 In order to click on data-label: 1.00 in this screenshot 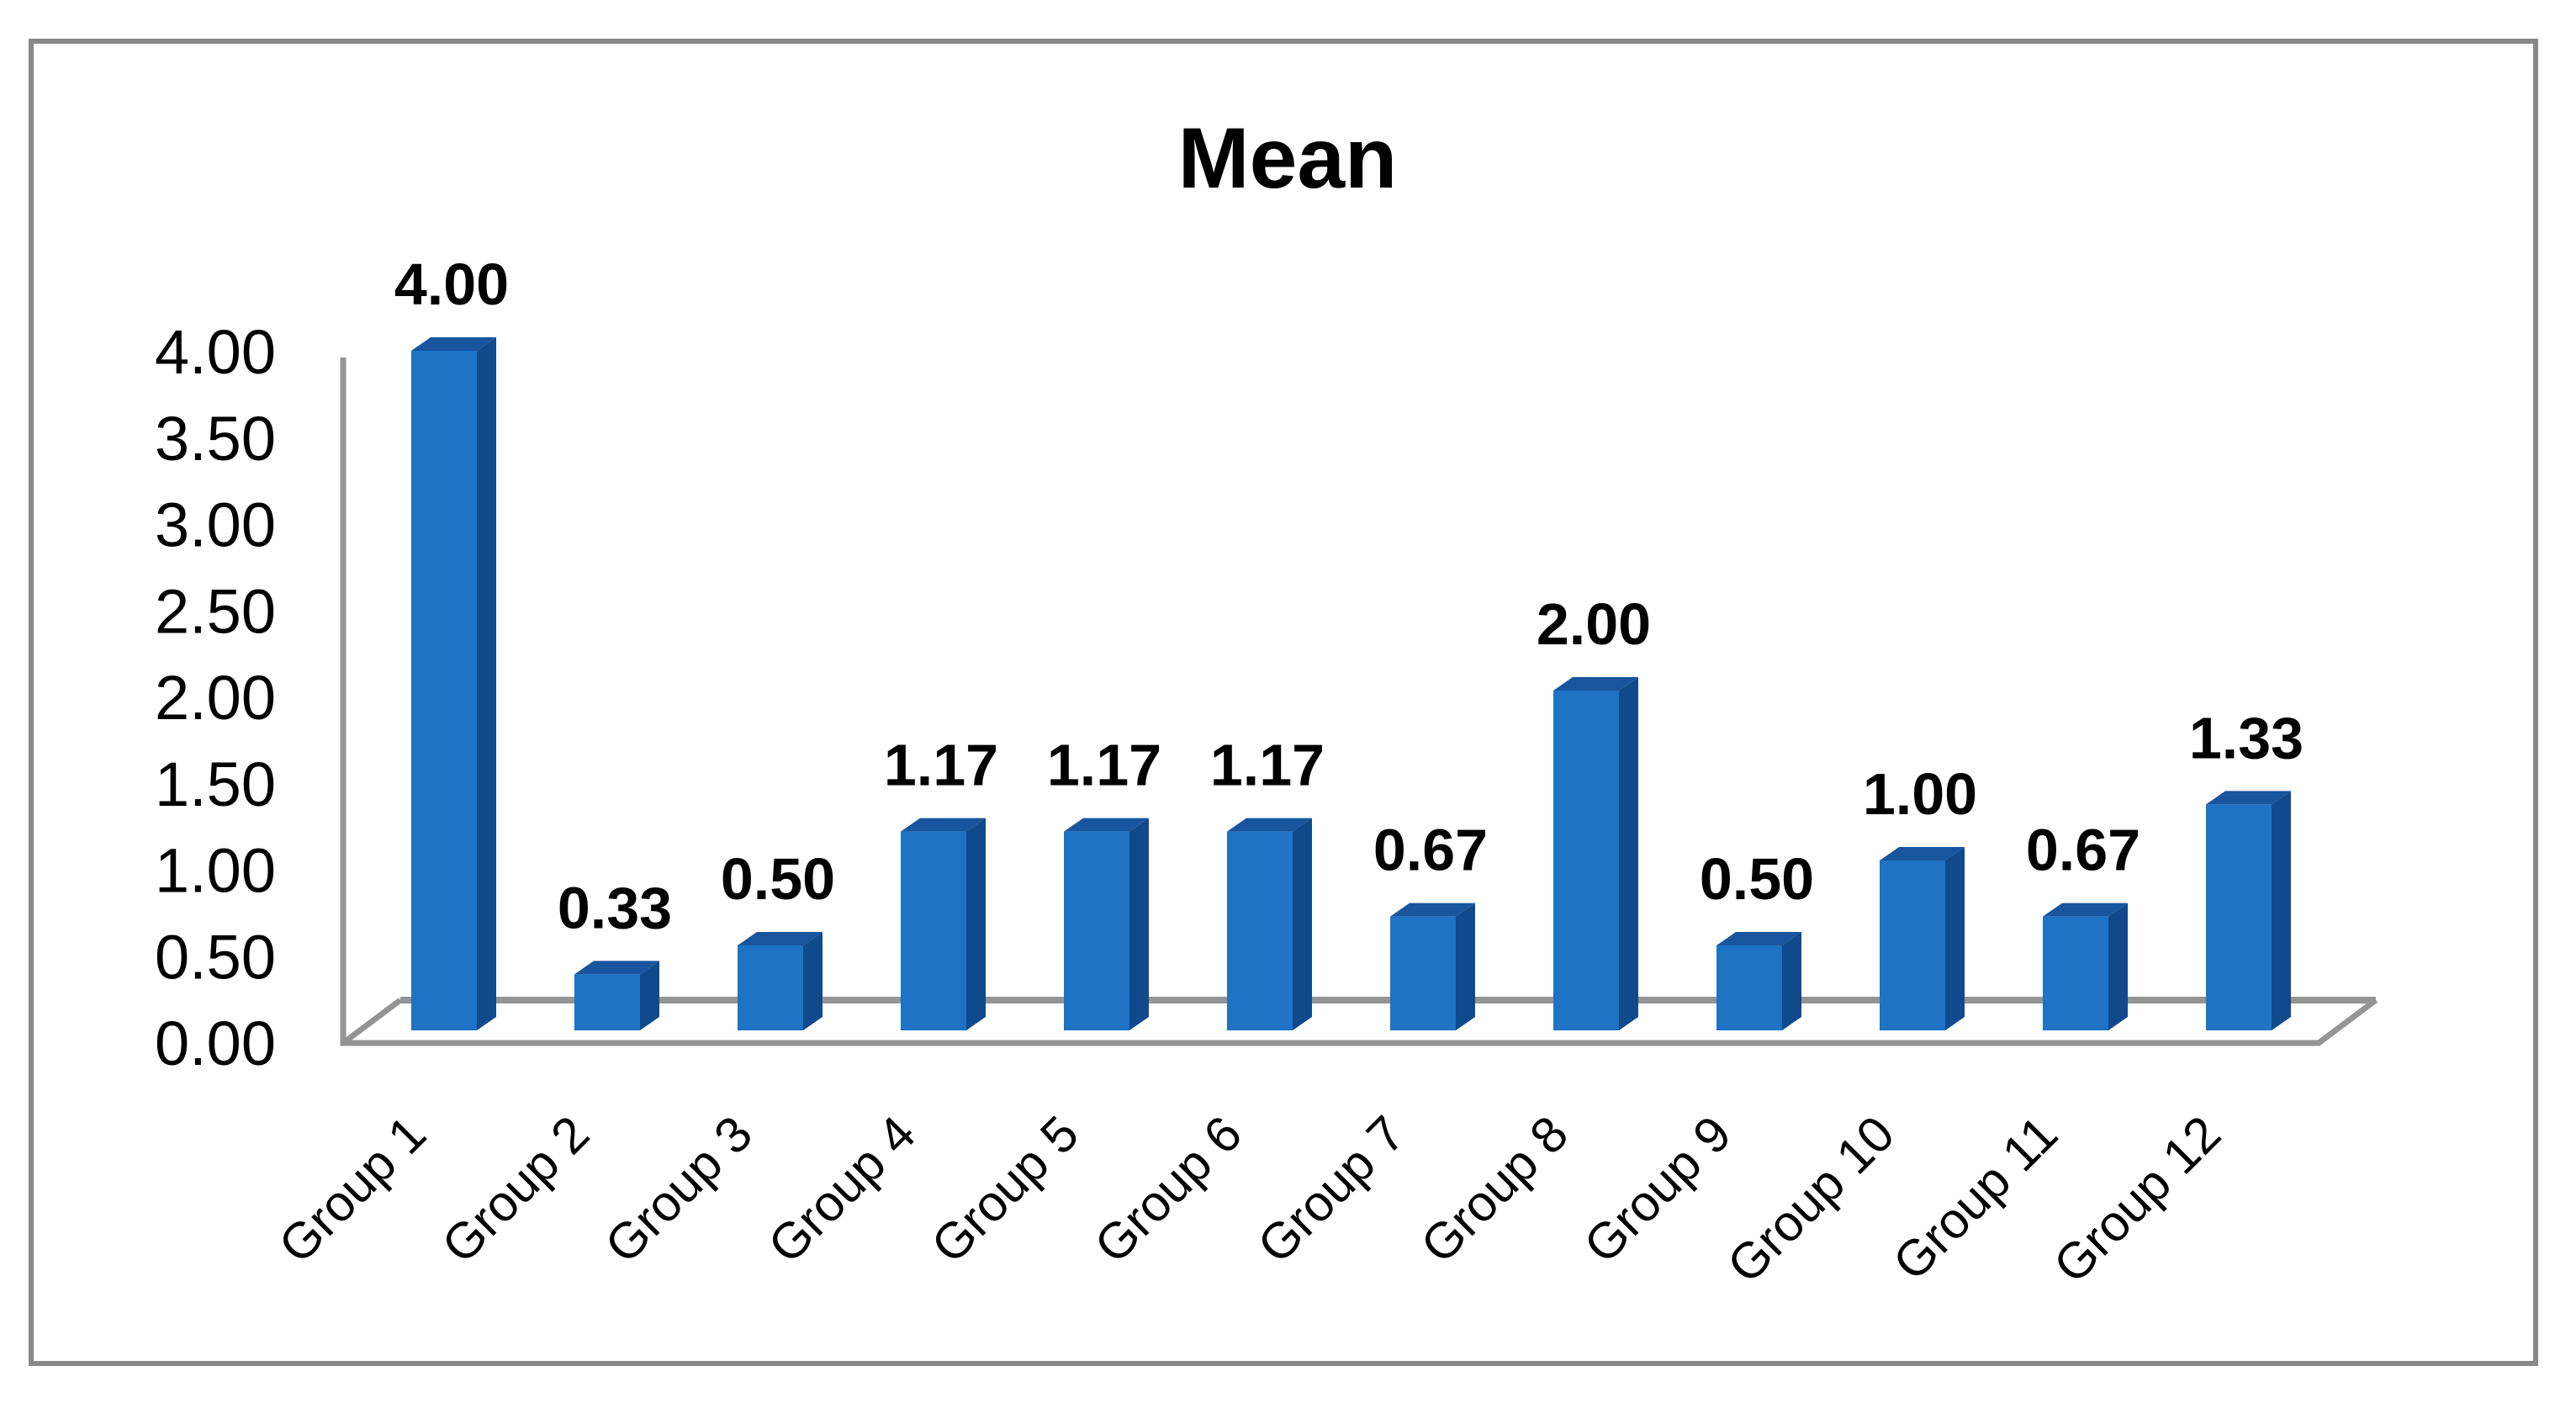, I will do `click(1920, 794)`.